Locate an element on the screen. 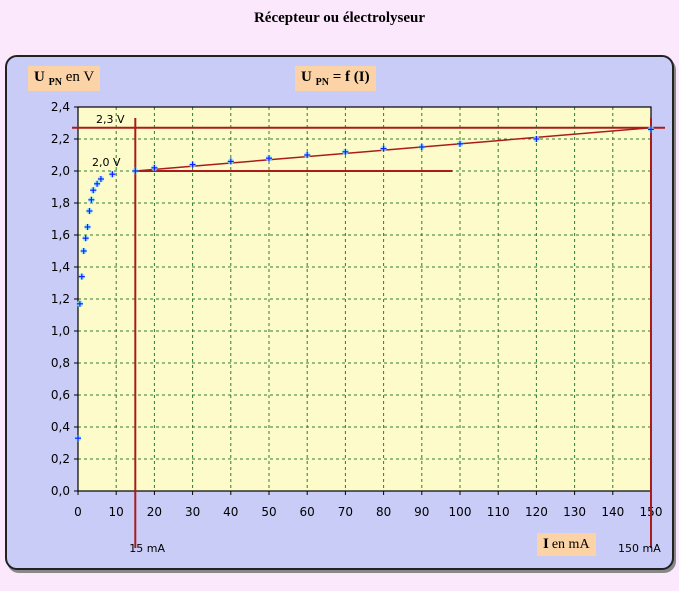 This screenshot has width=679, height=591. reference-label: 15 mA is located at coordinates (147, 548).